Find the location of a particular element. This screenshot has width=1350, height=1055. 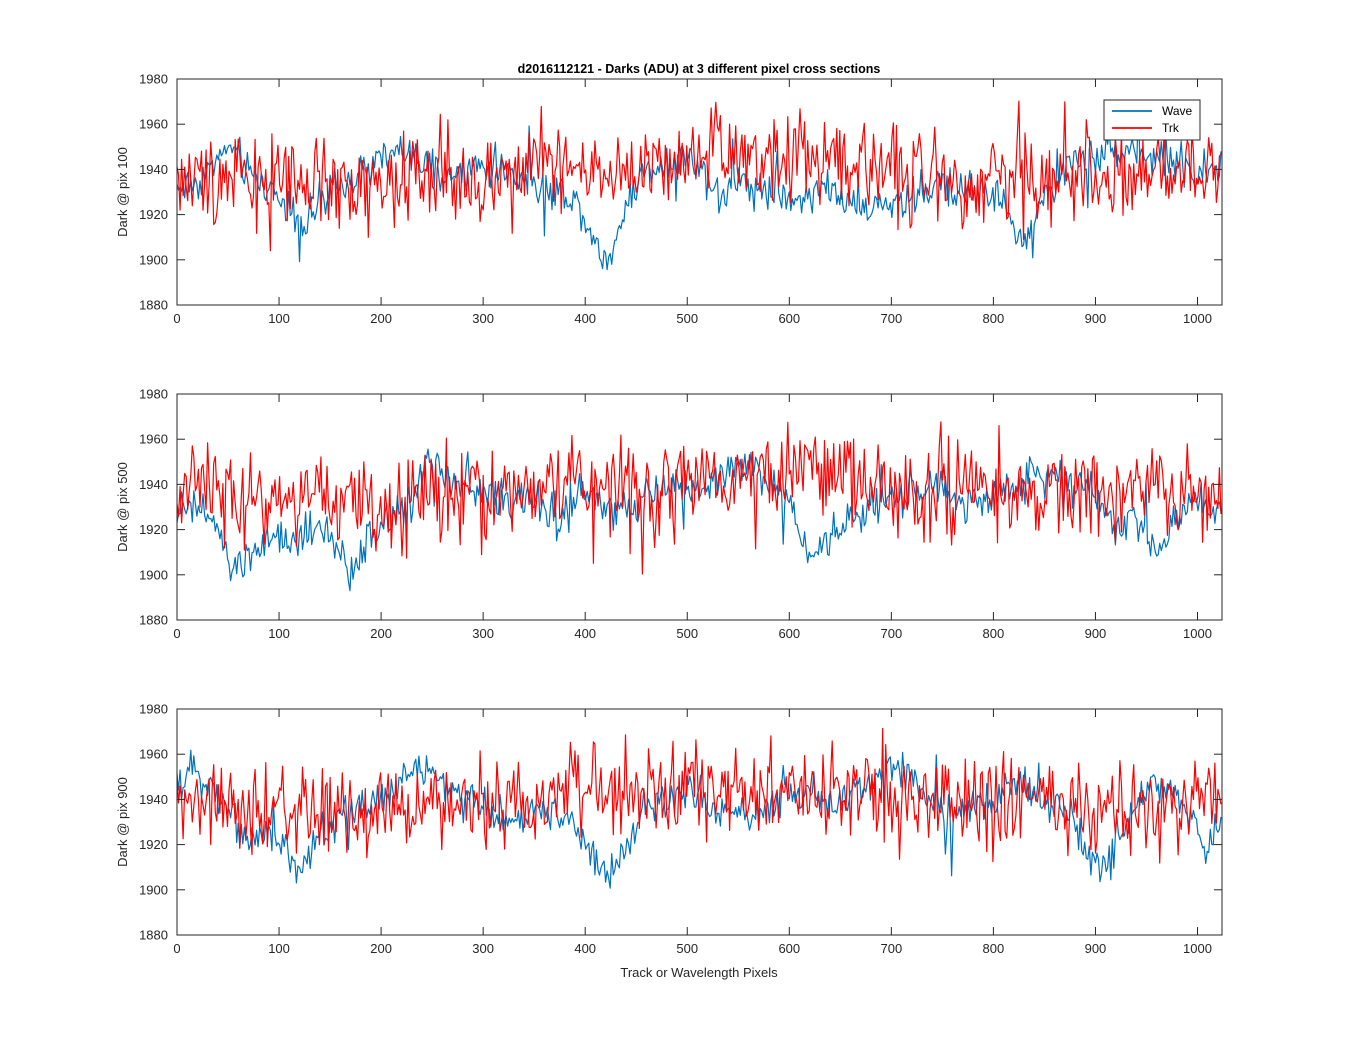

y-axis-label: Dark @ pix 900 is located at coordinates (122, 822).